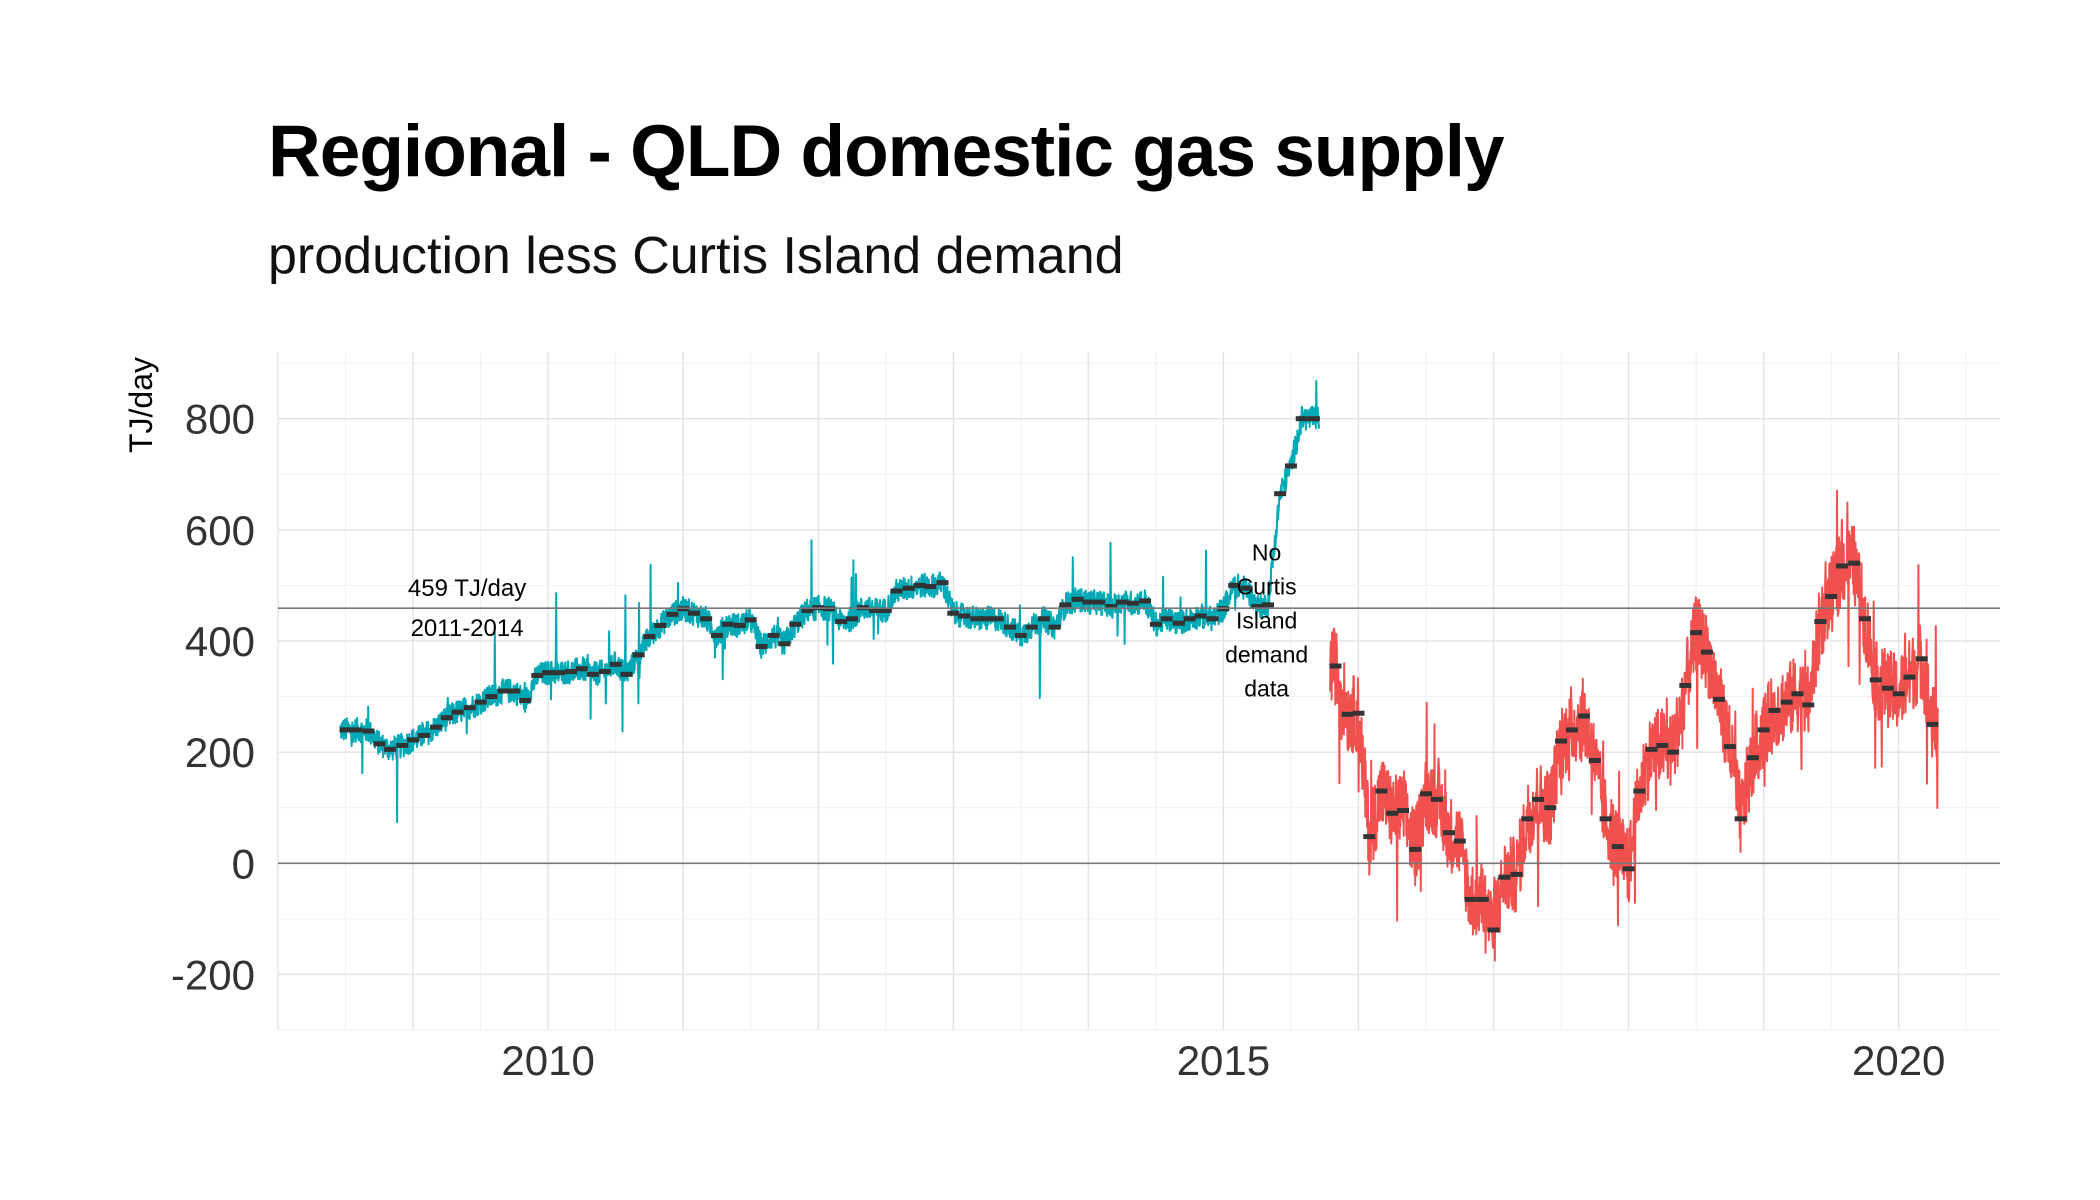 This screenshot has height=1200, width=2100. What do you see at coordinates (1266, 654) in the screenshot?
I see `annotation-text-0-3: demand` at bounding box center [1266, 654].